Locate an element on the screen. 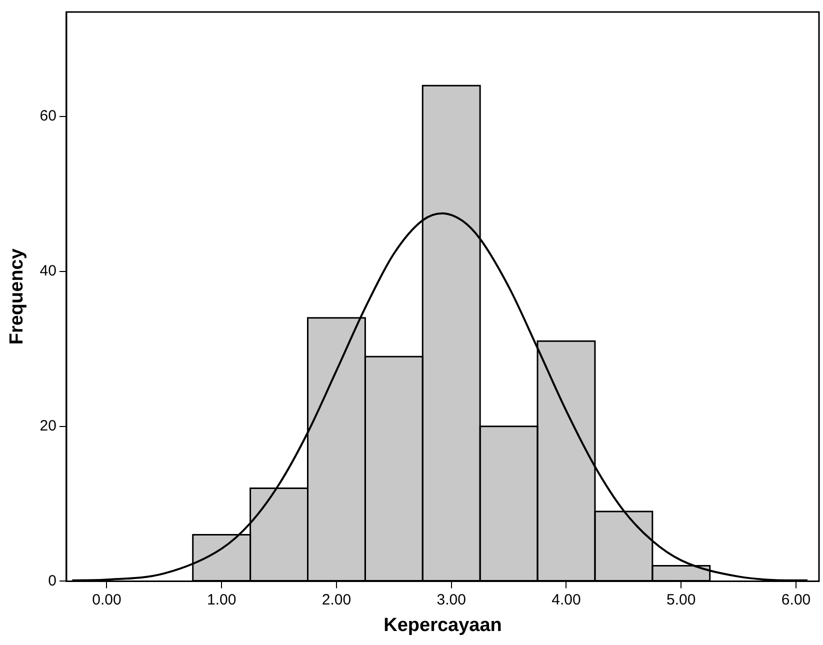  x-tick-label: 1.00 is located at coordinates (221, 599).